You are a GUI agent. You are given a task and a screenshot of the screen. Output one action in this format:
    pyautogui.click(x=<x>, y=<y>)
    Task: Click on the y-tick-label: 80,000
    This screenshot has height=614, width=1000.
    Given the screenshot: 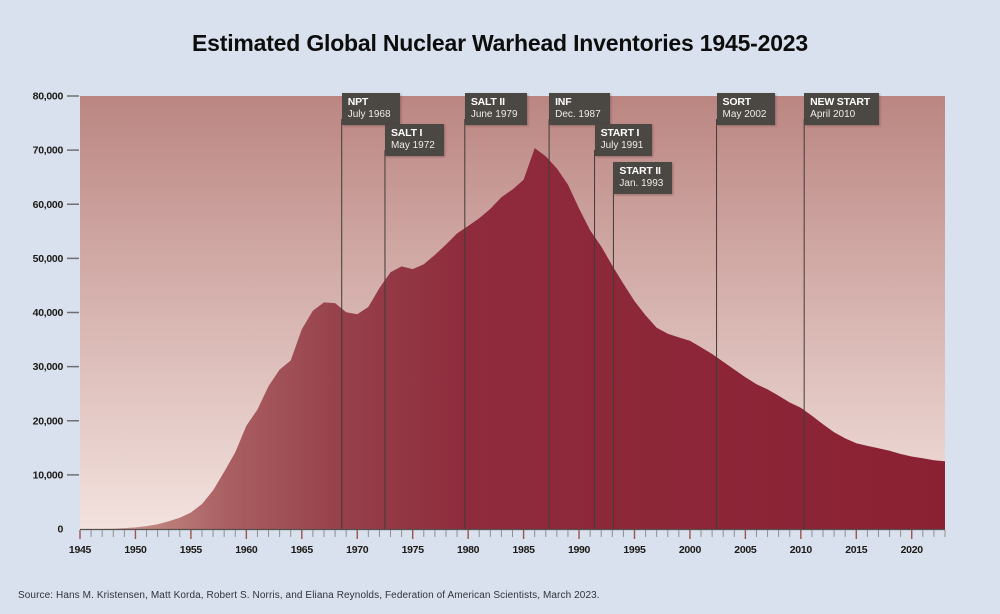 What is the action you would take?
    pyautogui.click(x=48, y=97)
    